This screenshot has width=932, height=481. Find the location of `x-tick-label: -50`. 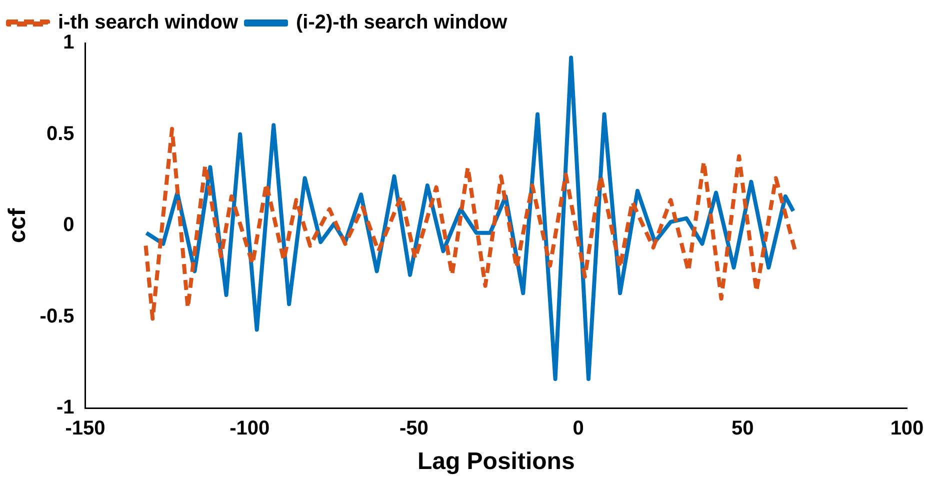

x-tick-label: -50 is located at coordinates (414, 429).